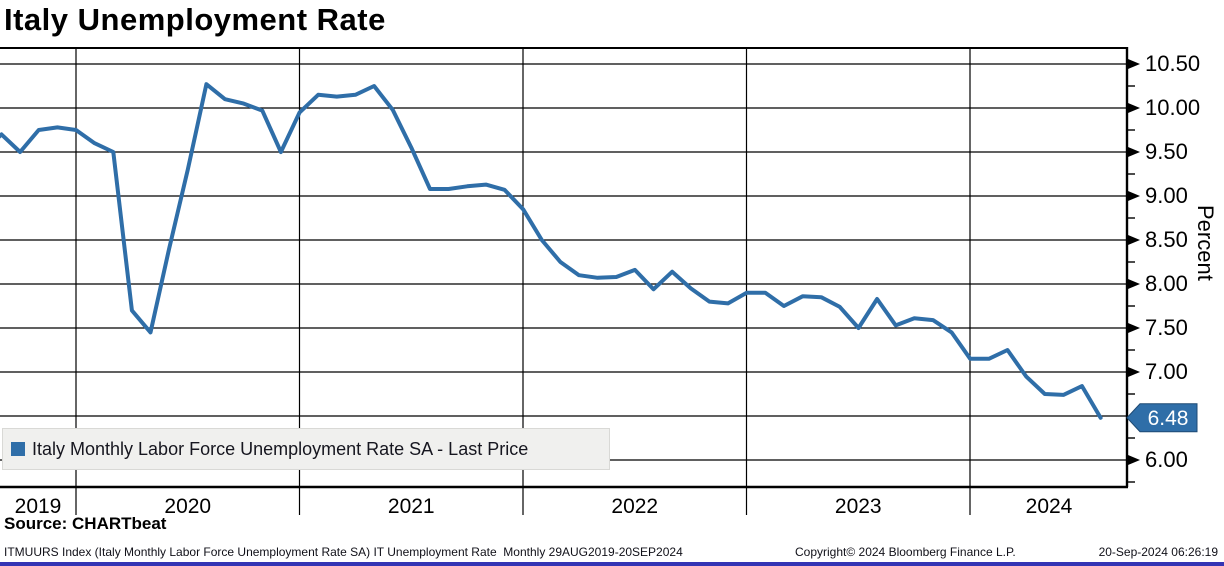 Image resolution: width=1224 pixels, height=566 pixels. What do you see at coordinates (1166, 283) in the screenshot?
I see `y-axis-tick-label: 8.00` at bounding box center [1166, 283].